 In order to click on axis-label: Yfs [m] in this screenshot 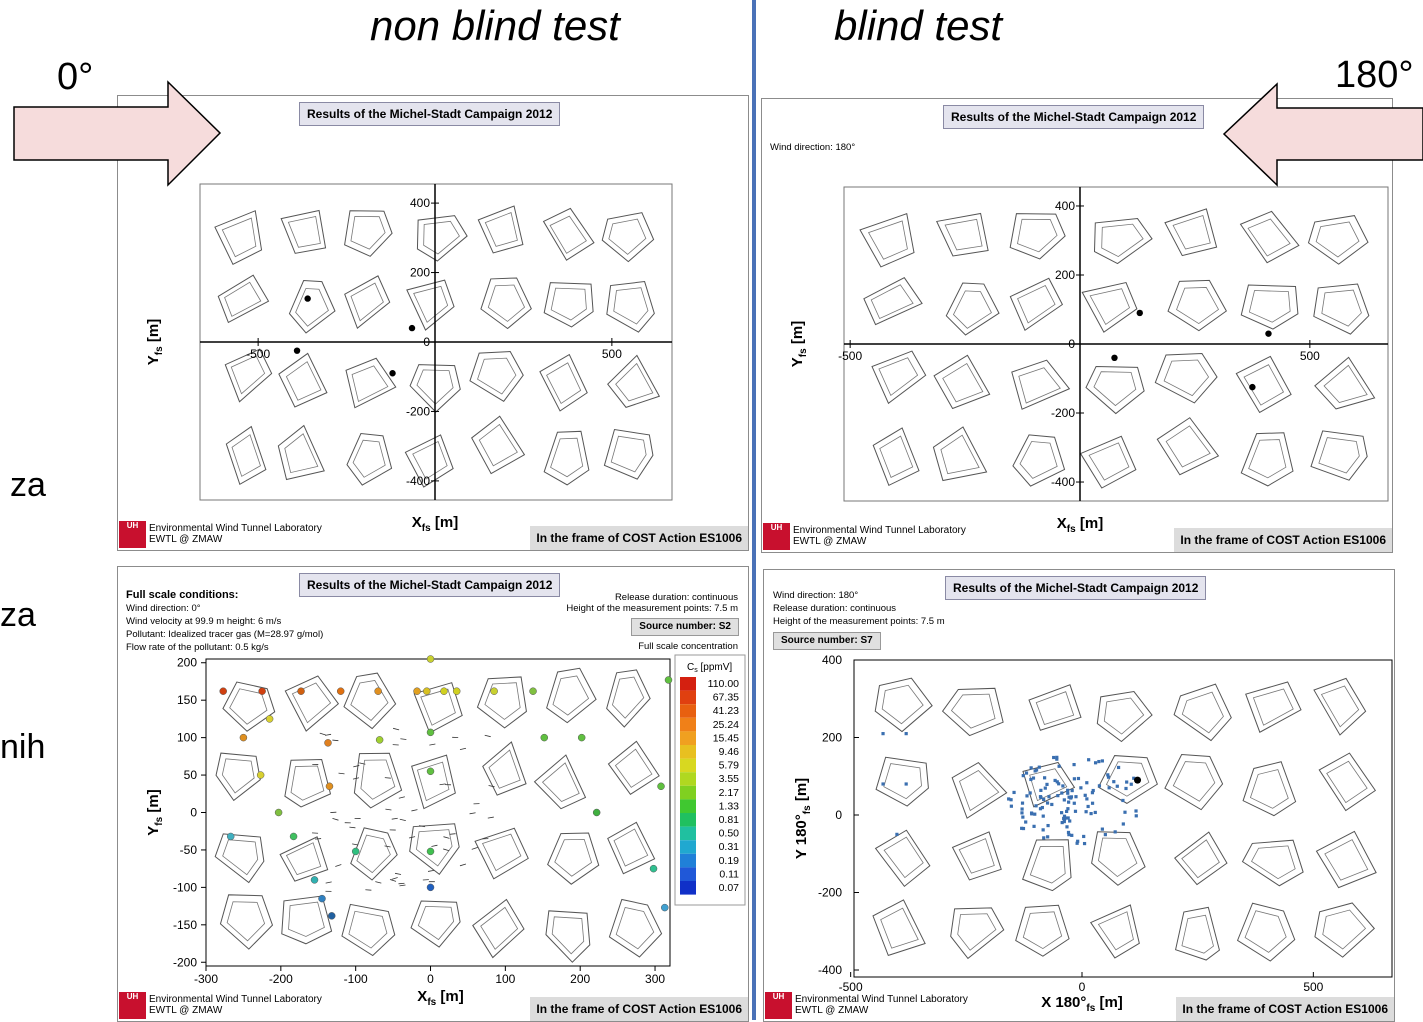, I will do `click(155, 812)`.